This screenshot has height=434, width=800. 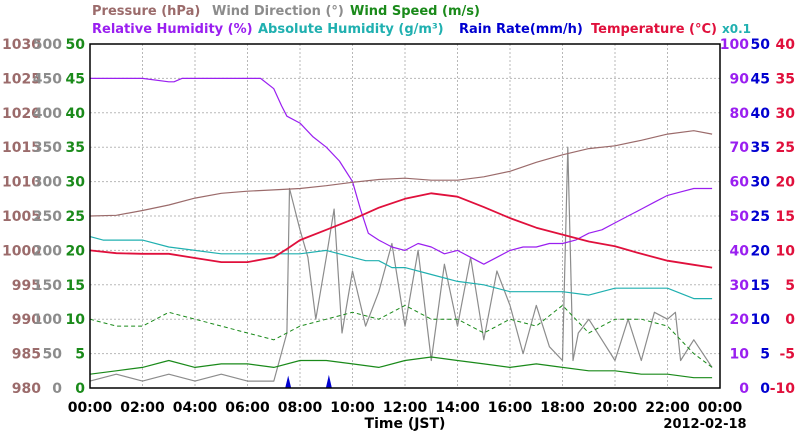 What do you see at coordinates (76, 45) in the screenshot?
I see `y-tick-wind-speed: 50` at bounding box center [76, 45].